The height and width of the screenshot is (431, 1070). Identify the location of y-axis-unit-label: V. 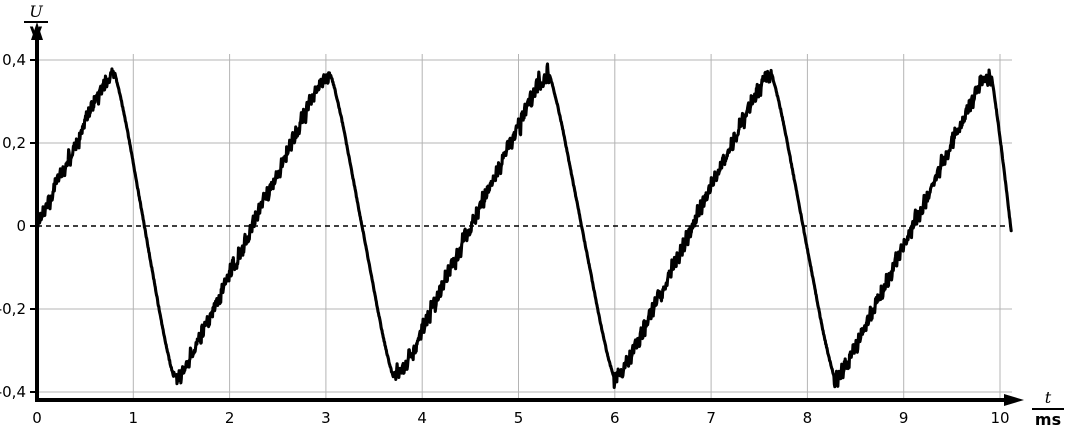
(36, 32).